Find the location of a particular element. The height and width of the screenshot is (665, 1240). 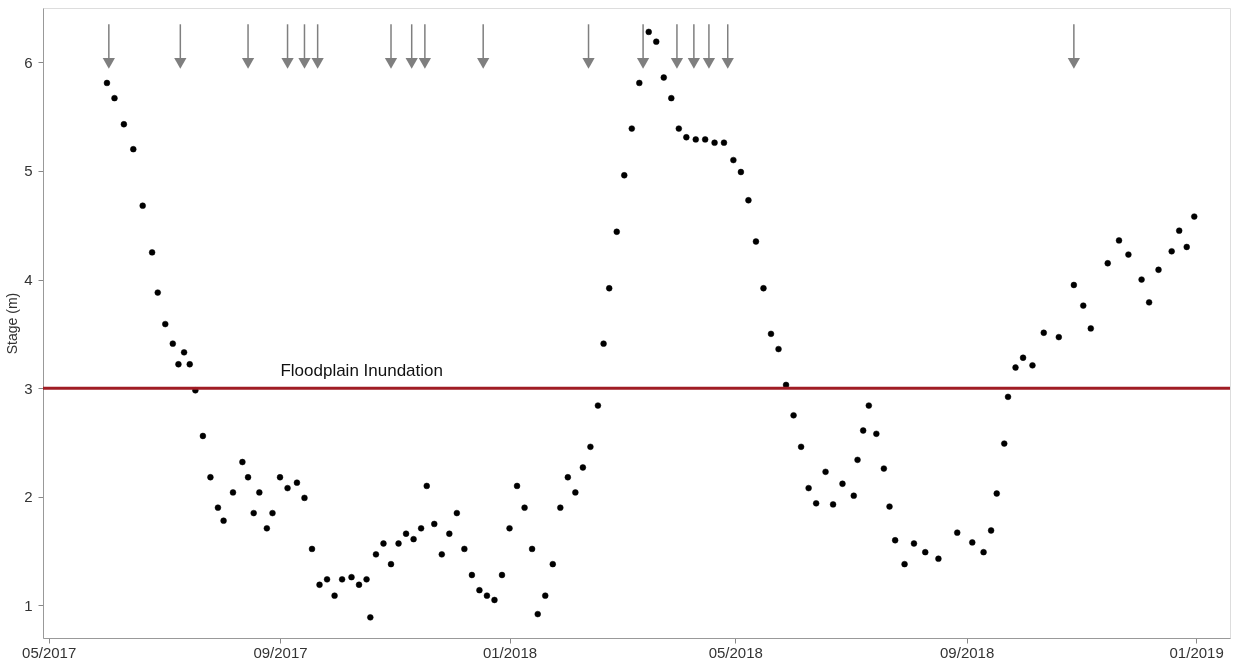

x-tick-label: 09/2017 is located at coordinates (280, 652).